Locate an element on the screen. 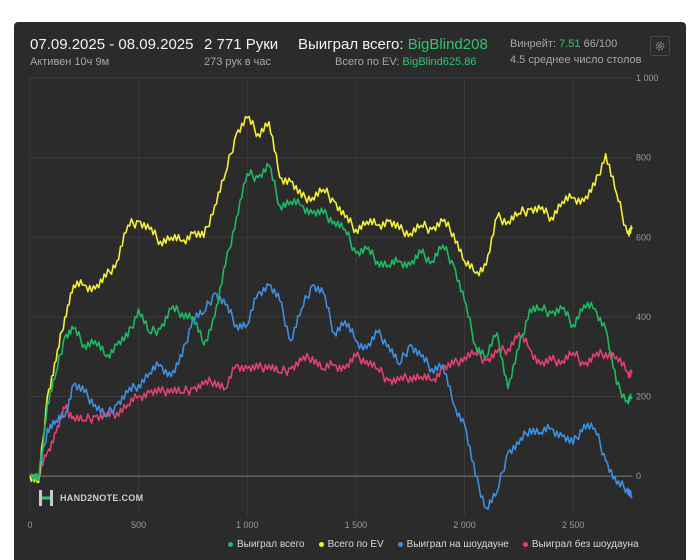  total-ev: Всего по EV: BigBlind625.86 is located at coordinates (405, 62).